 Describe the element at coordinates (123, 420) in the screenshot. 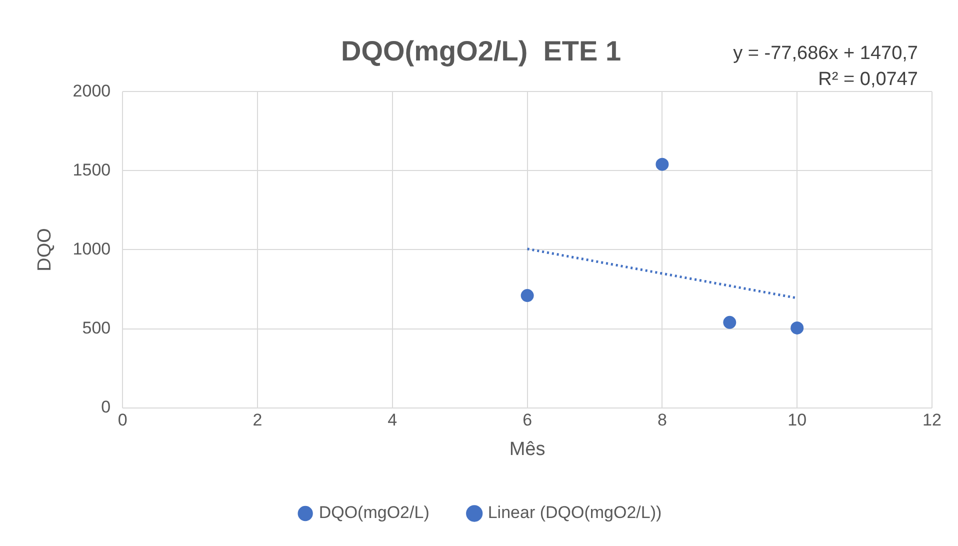

I see `x-tick-label: 0` at that location.